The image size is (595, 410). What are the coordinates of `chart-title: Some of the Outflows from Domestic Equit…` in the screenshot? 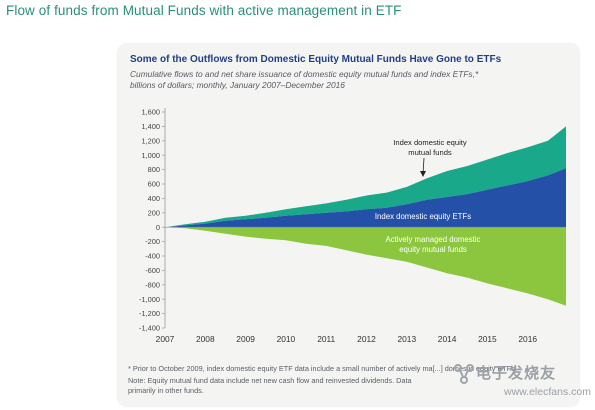 It's located at (316, 59).